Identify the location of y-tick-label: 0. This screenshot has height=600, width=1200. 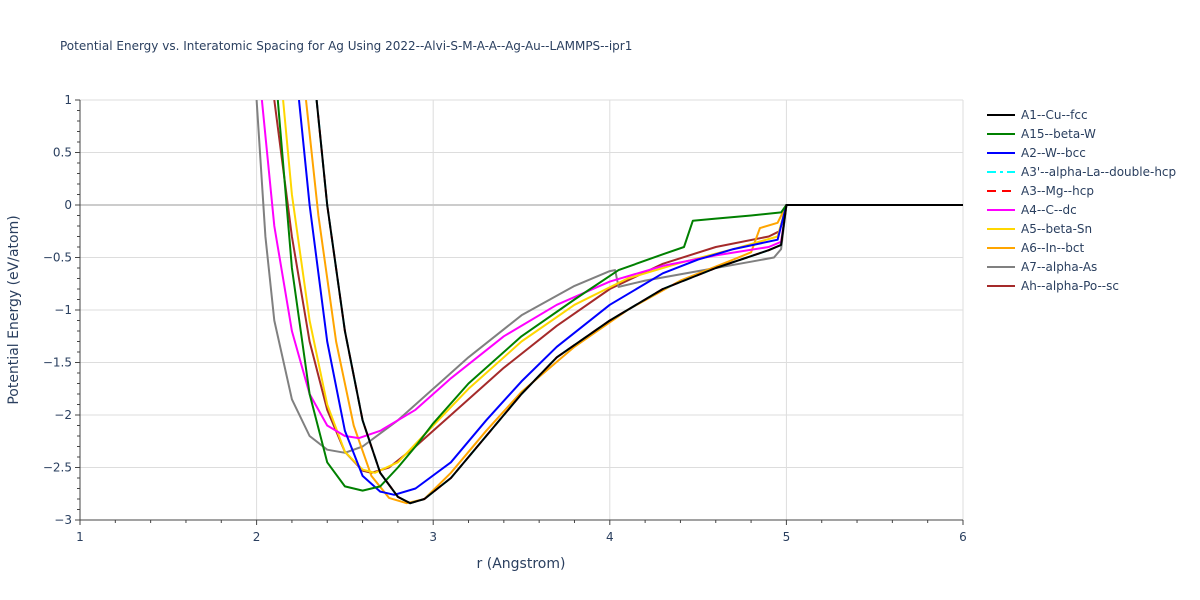
(68, 205).